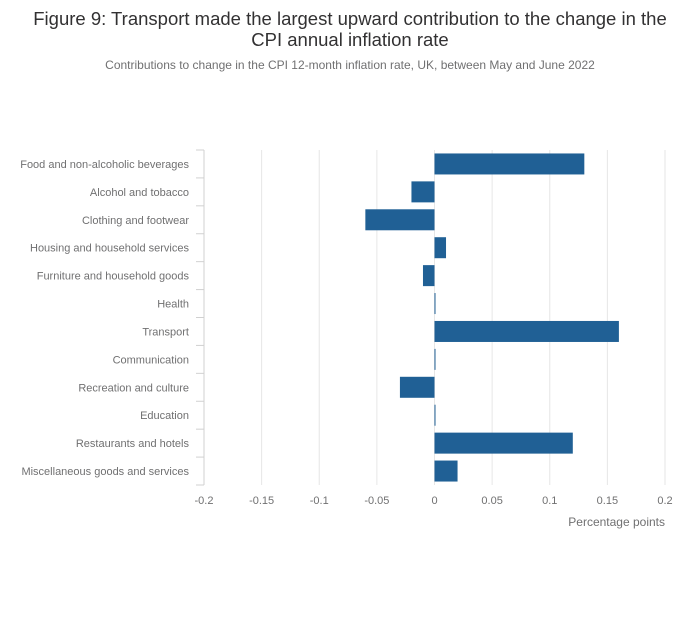 This screenshot has width=700, height=635. I want to click on x-tick-label: 0.2, so click(664, 501).